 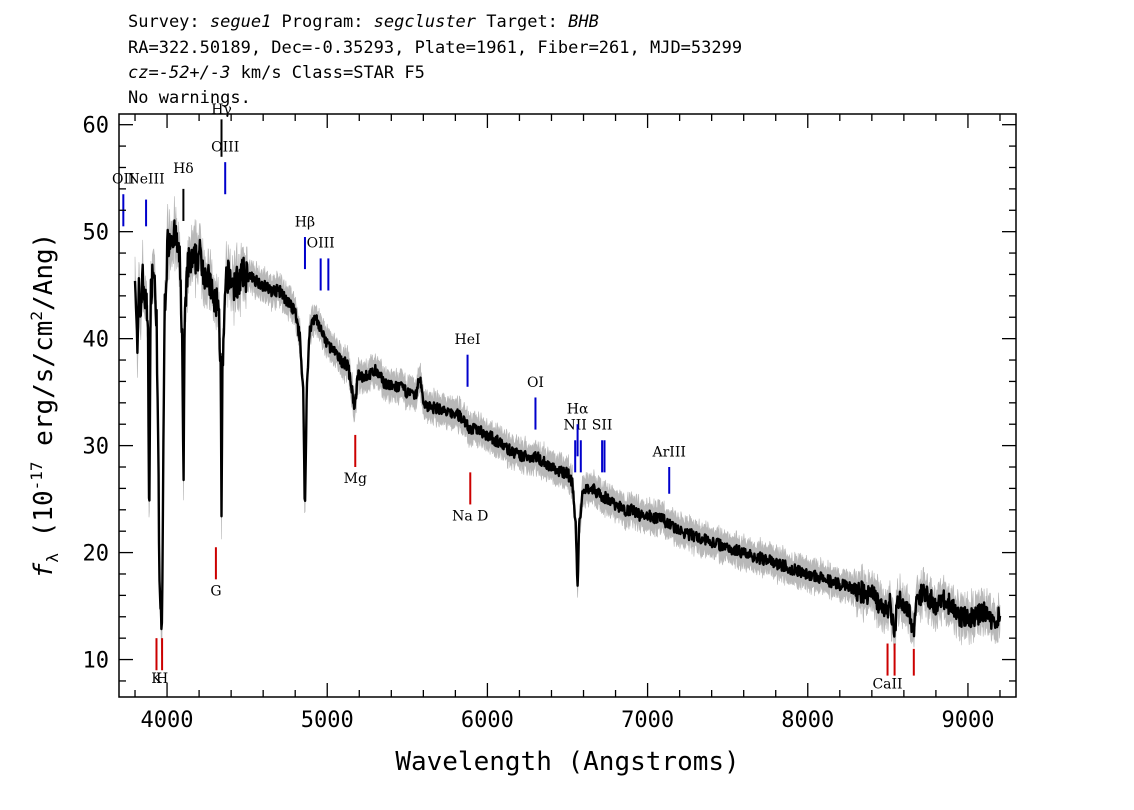 I want to click on y-tick-label: 60, so click(x=96, y=126).